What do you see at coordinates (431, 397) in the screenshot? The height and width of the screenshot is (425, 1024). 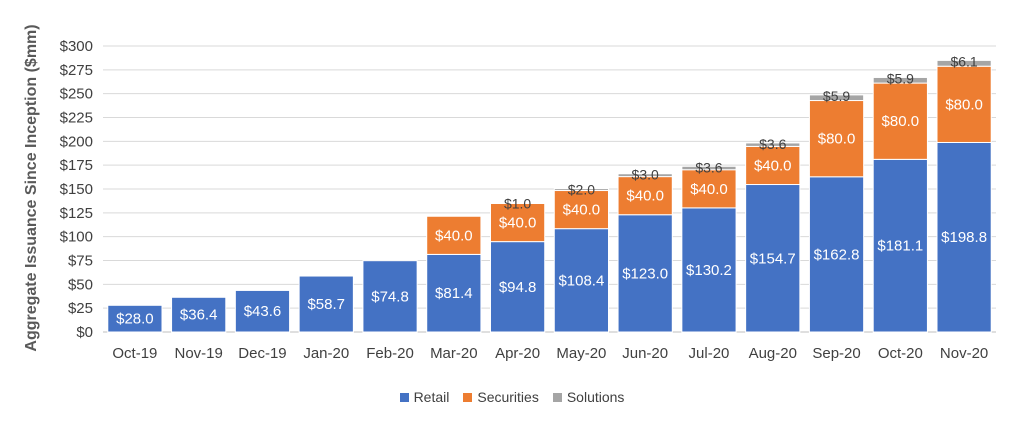 I see `legend-label-retail: Retail` at bounding box center [431, 397].